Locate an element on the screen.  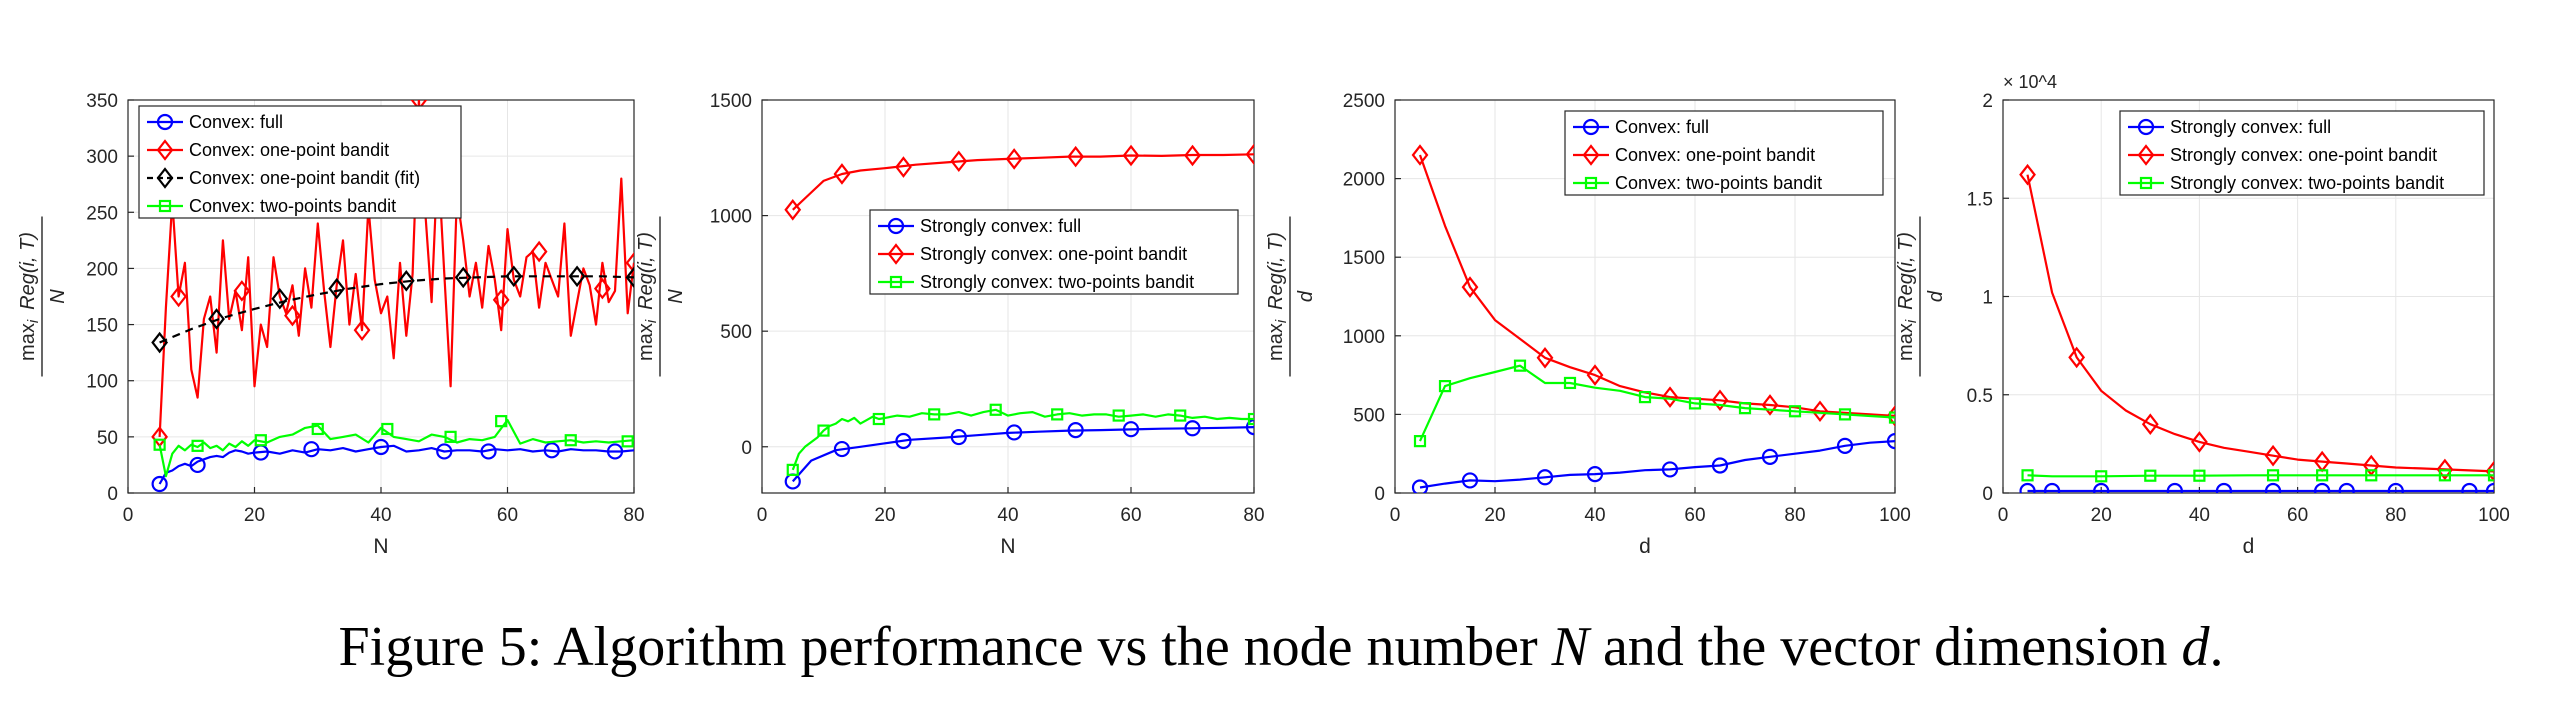
x-tick-label: 40 is located at coordinates (1594, 515).